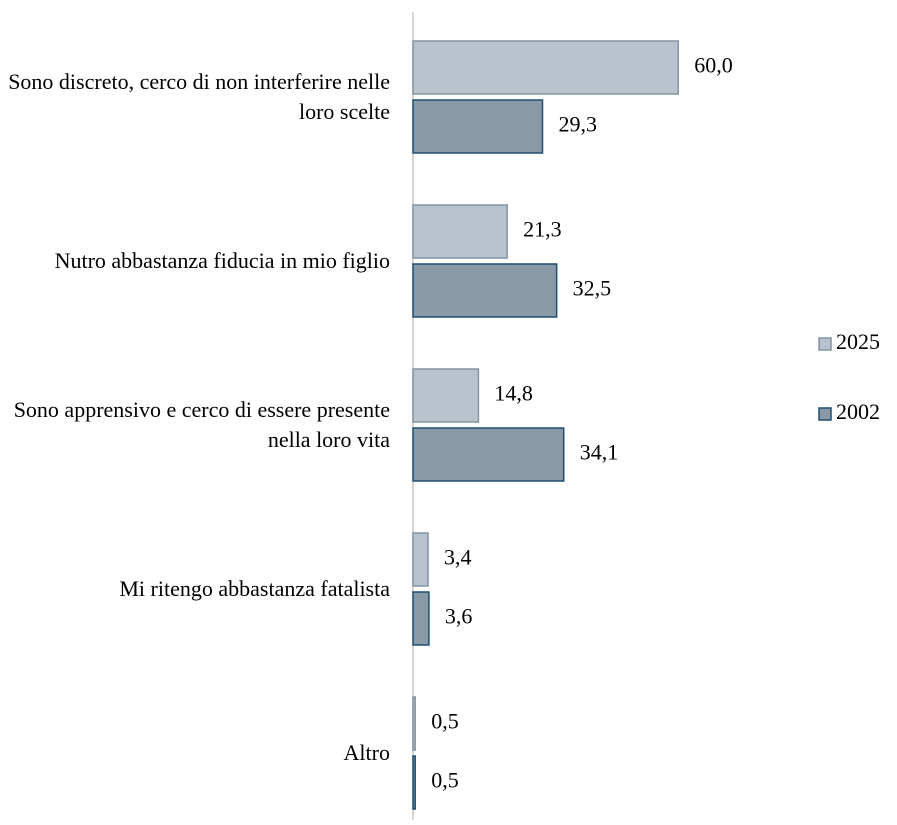  Describe the element at coordinates (254, 588) in the screenshot. I see `category-label: Mi ritengo abbastanza fatalista` at that location.